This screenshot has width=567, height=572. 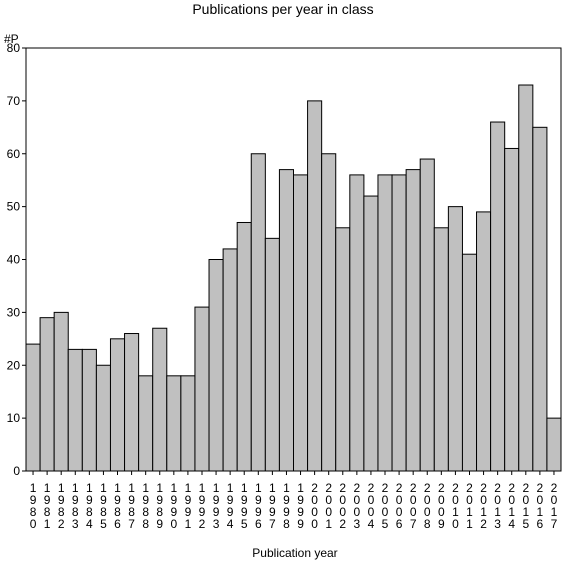 I want to click on bar-2009, so click(x=441, y=349).